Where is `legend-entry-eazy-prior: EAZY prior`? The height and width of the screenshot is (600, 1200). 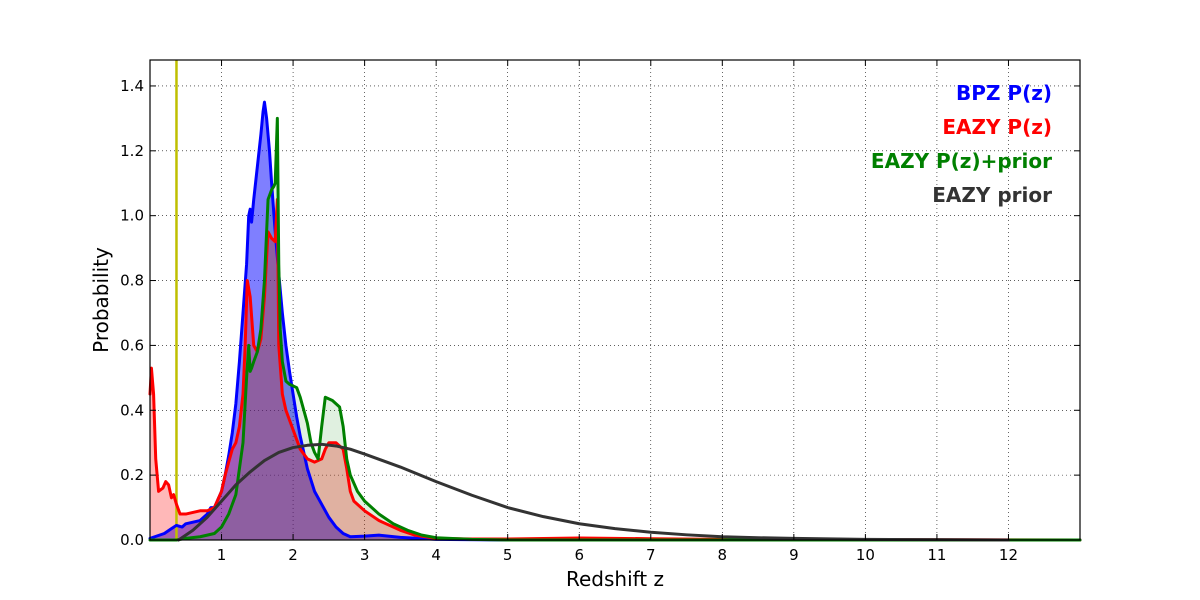 legend-entry-eazy-prior: EAZY prior is located at coordinates (992, 195).